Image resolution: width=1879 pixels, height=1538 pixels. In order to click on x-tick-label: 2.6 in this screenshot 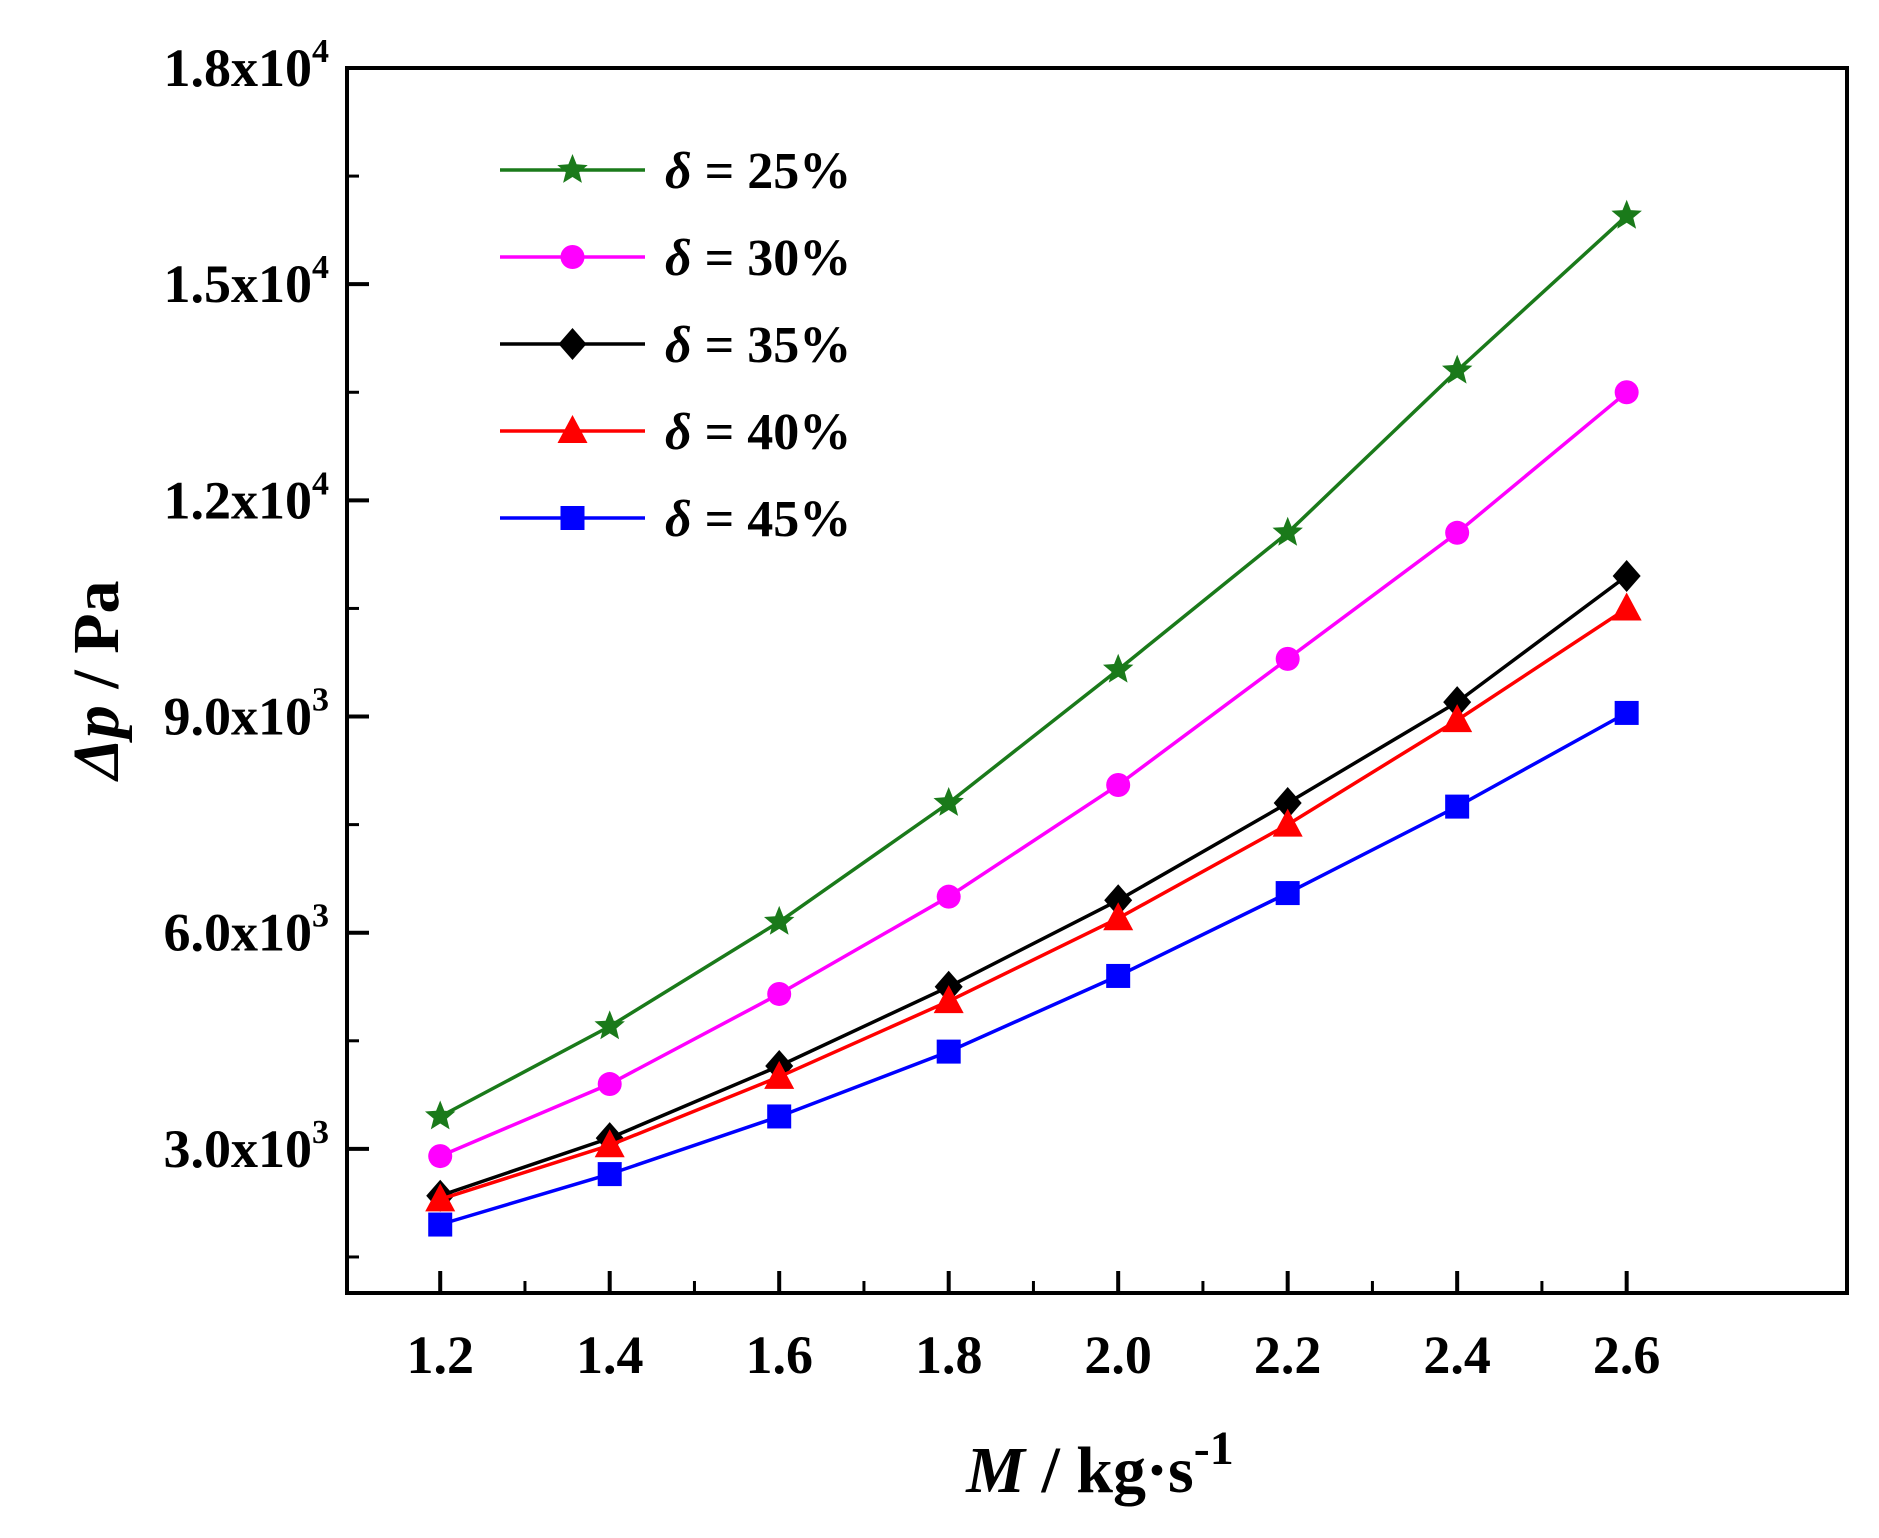, I will do `click(1627, 1355)`.